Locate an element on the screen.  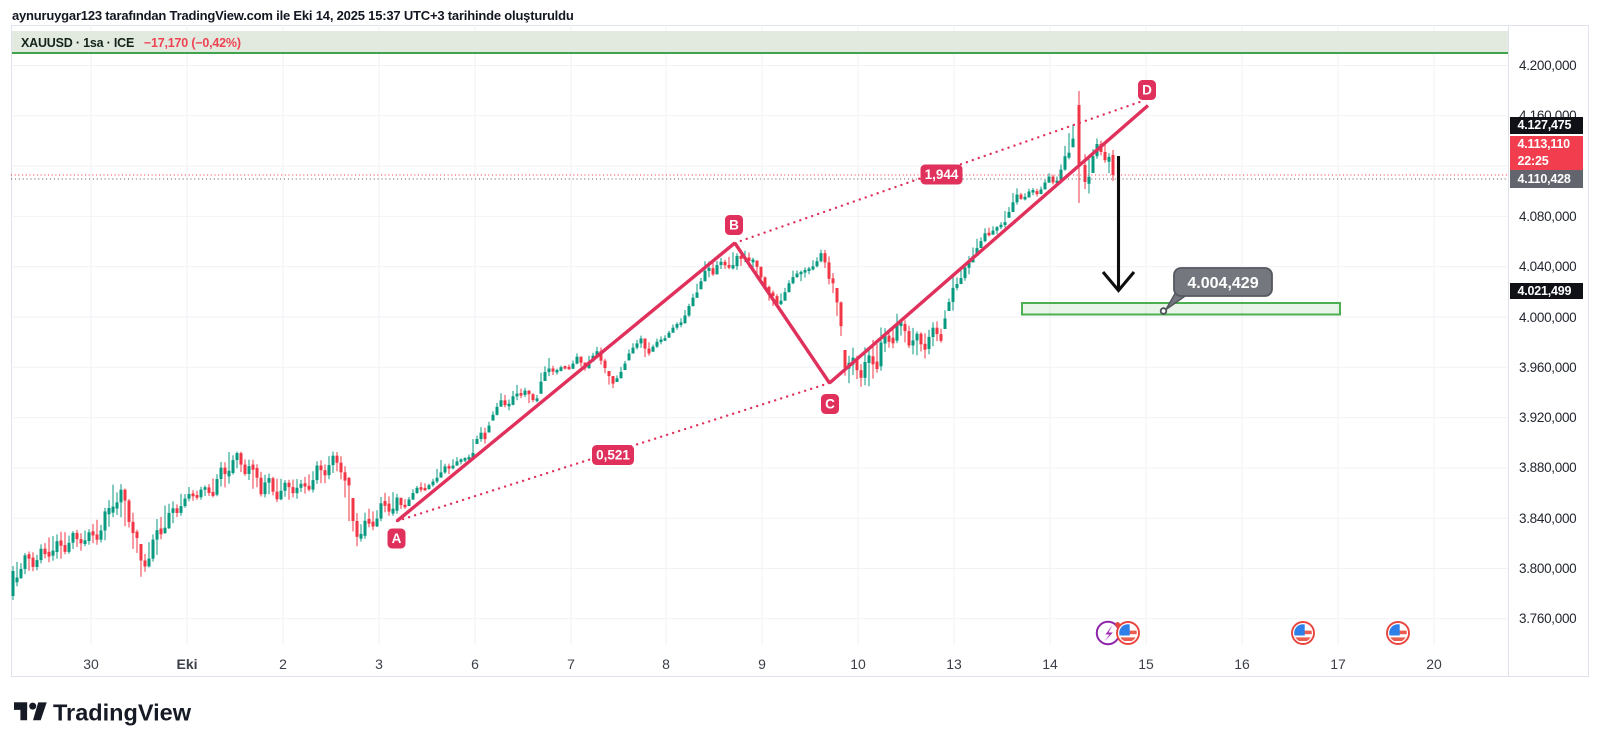
svg-text: 0,521 is located at coordinates (613, 455).